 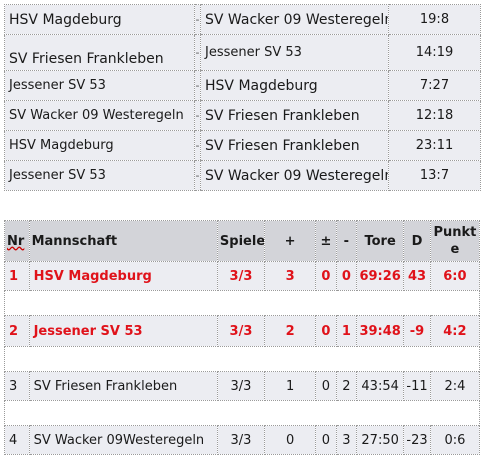 I want to click on match-score: 12:18, so click(x=434, y=115).